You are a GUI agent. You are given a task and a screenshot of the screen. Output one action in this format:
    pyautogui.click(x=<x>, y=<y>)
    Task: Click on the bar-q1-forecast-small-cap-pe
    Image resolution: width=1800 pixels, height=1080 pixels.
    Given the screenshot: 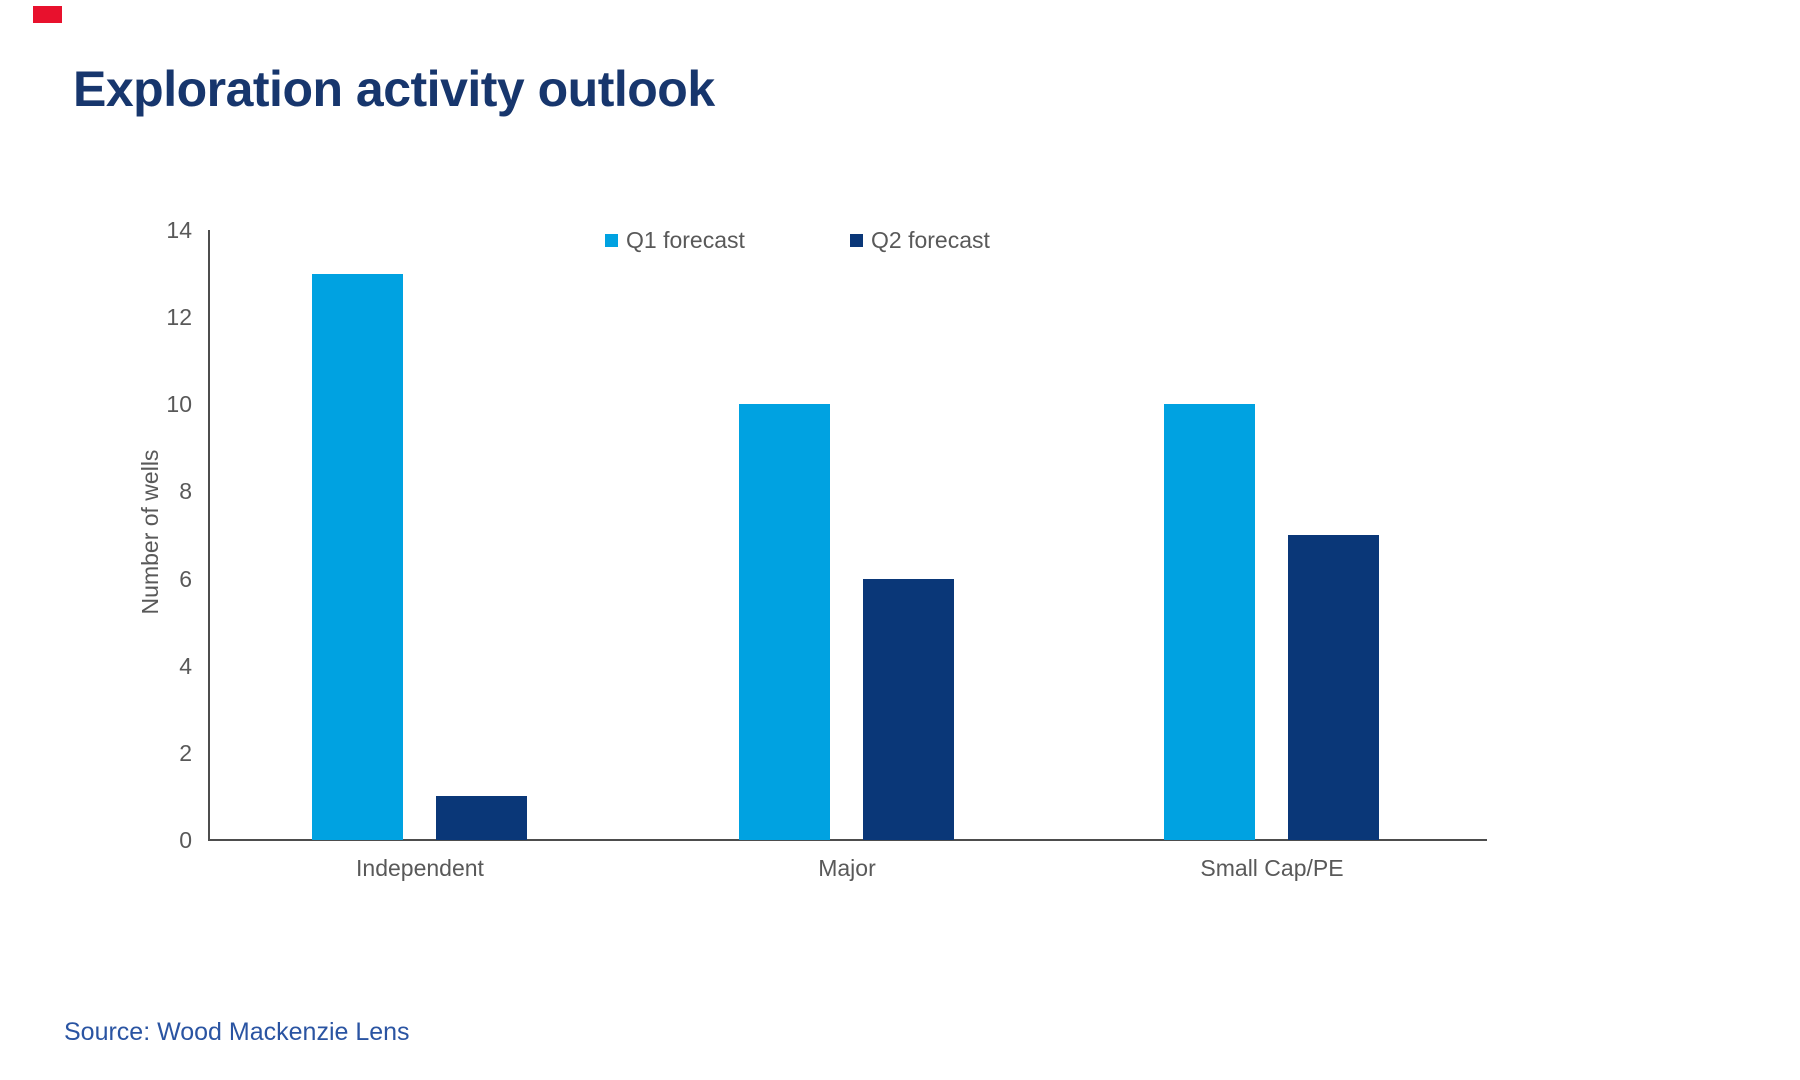 What is the action you would take?
    pyautogui.click(x=1209, y=622)
    